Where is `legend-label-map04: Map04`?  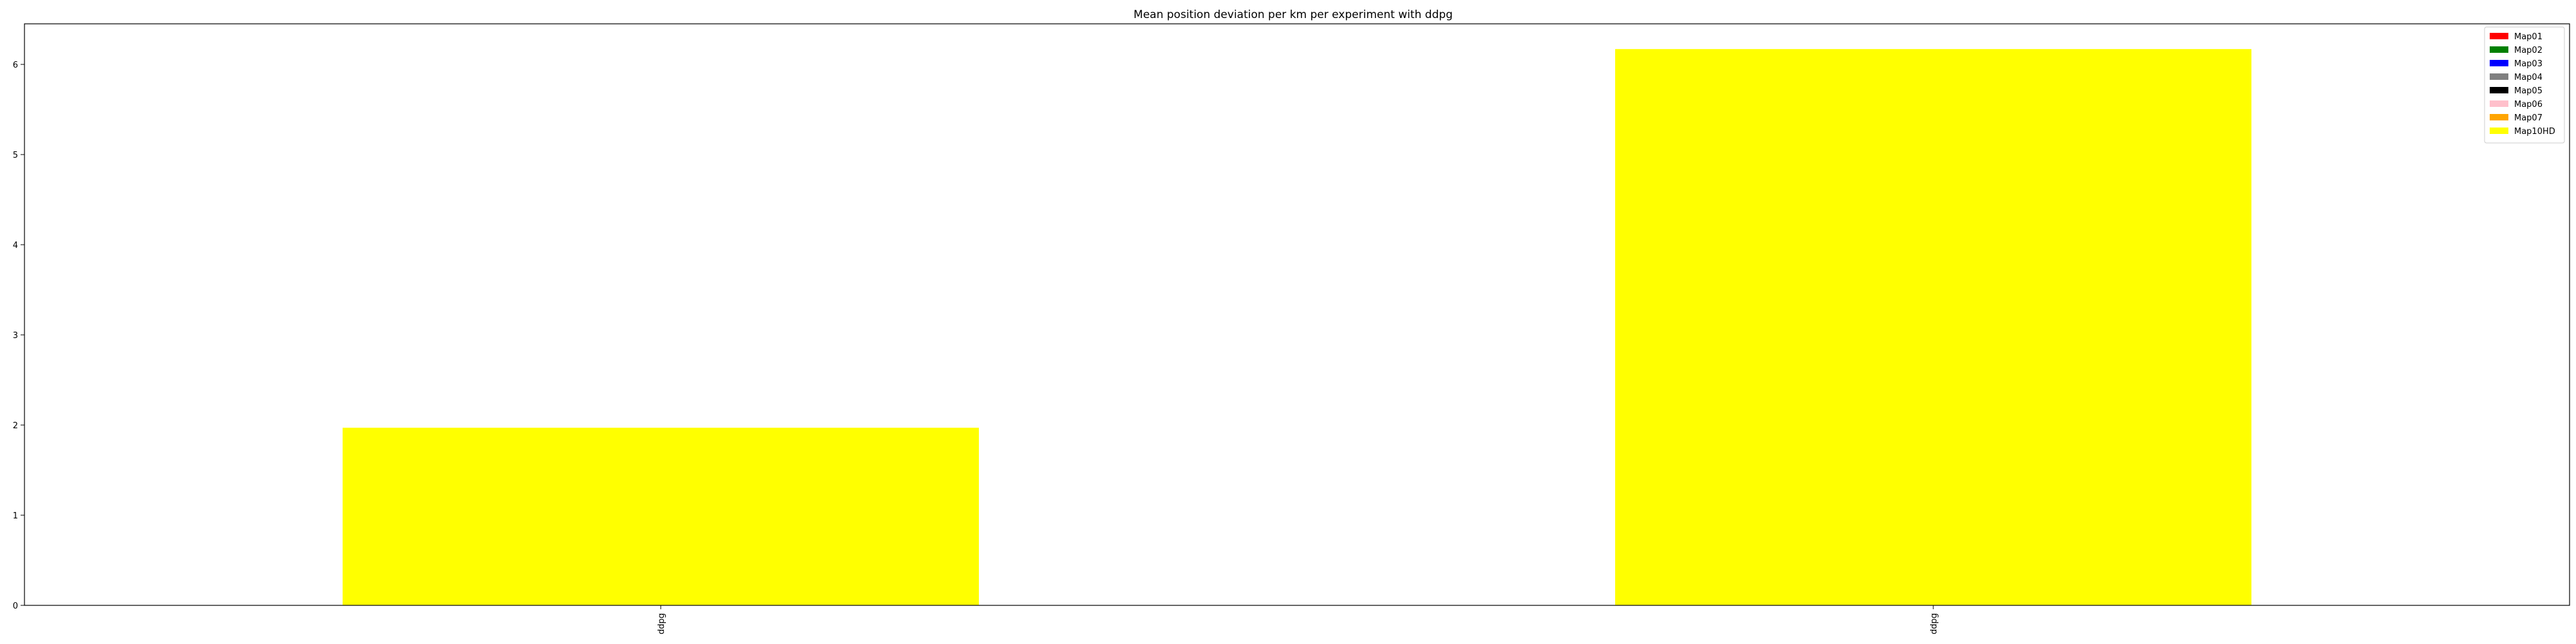
legend-label-map04: Map04 is located at coordinates (2528, 77).